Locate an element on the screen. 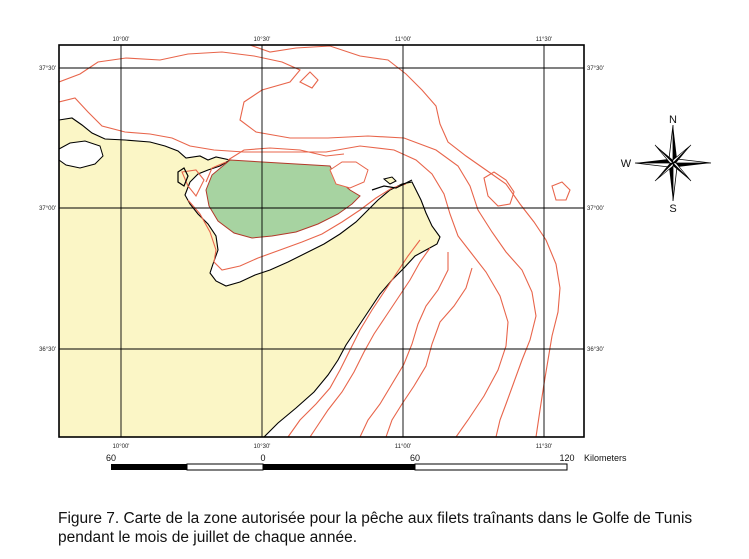  compass-south-label: S is located at coordinates (672, 209).